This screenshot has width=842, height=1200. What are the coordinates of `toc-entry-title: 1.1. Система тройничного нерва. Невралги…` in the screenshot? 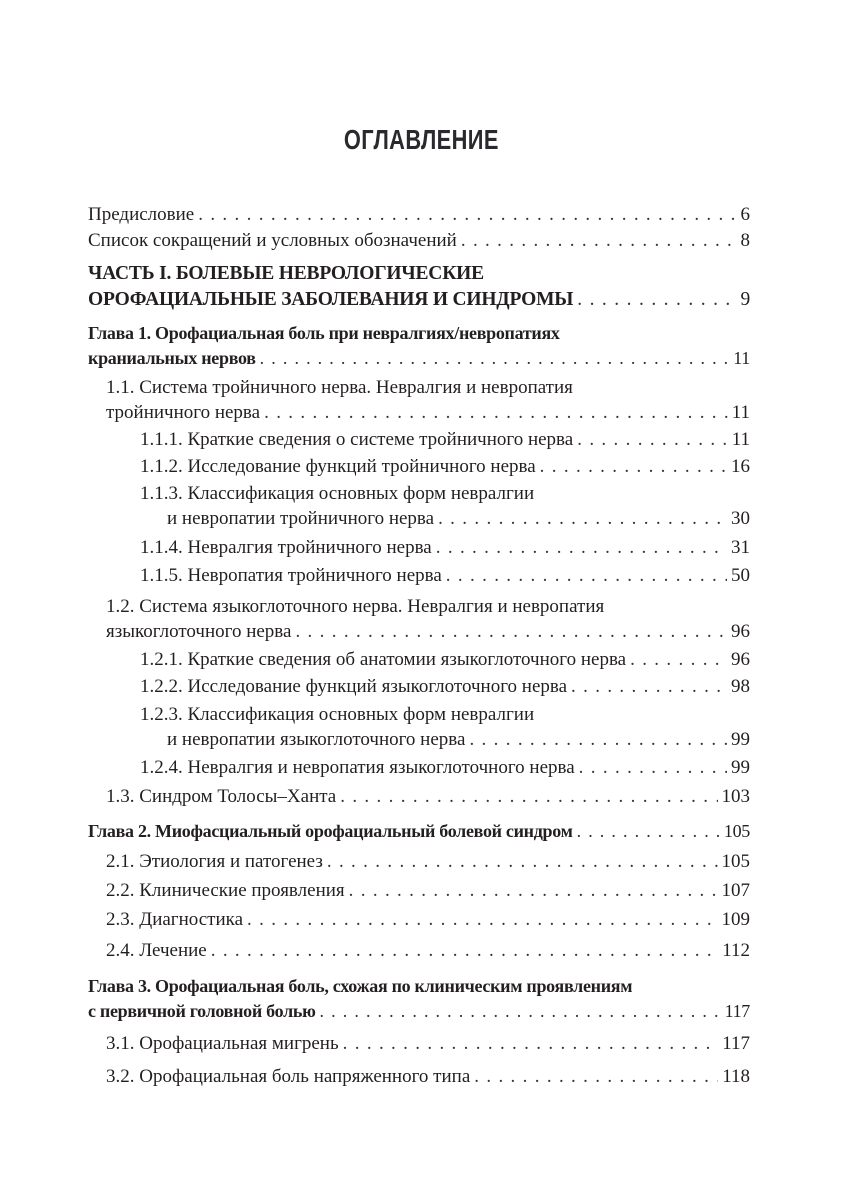 It's located at (339, 387).